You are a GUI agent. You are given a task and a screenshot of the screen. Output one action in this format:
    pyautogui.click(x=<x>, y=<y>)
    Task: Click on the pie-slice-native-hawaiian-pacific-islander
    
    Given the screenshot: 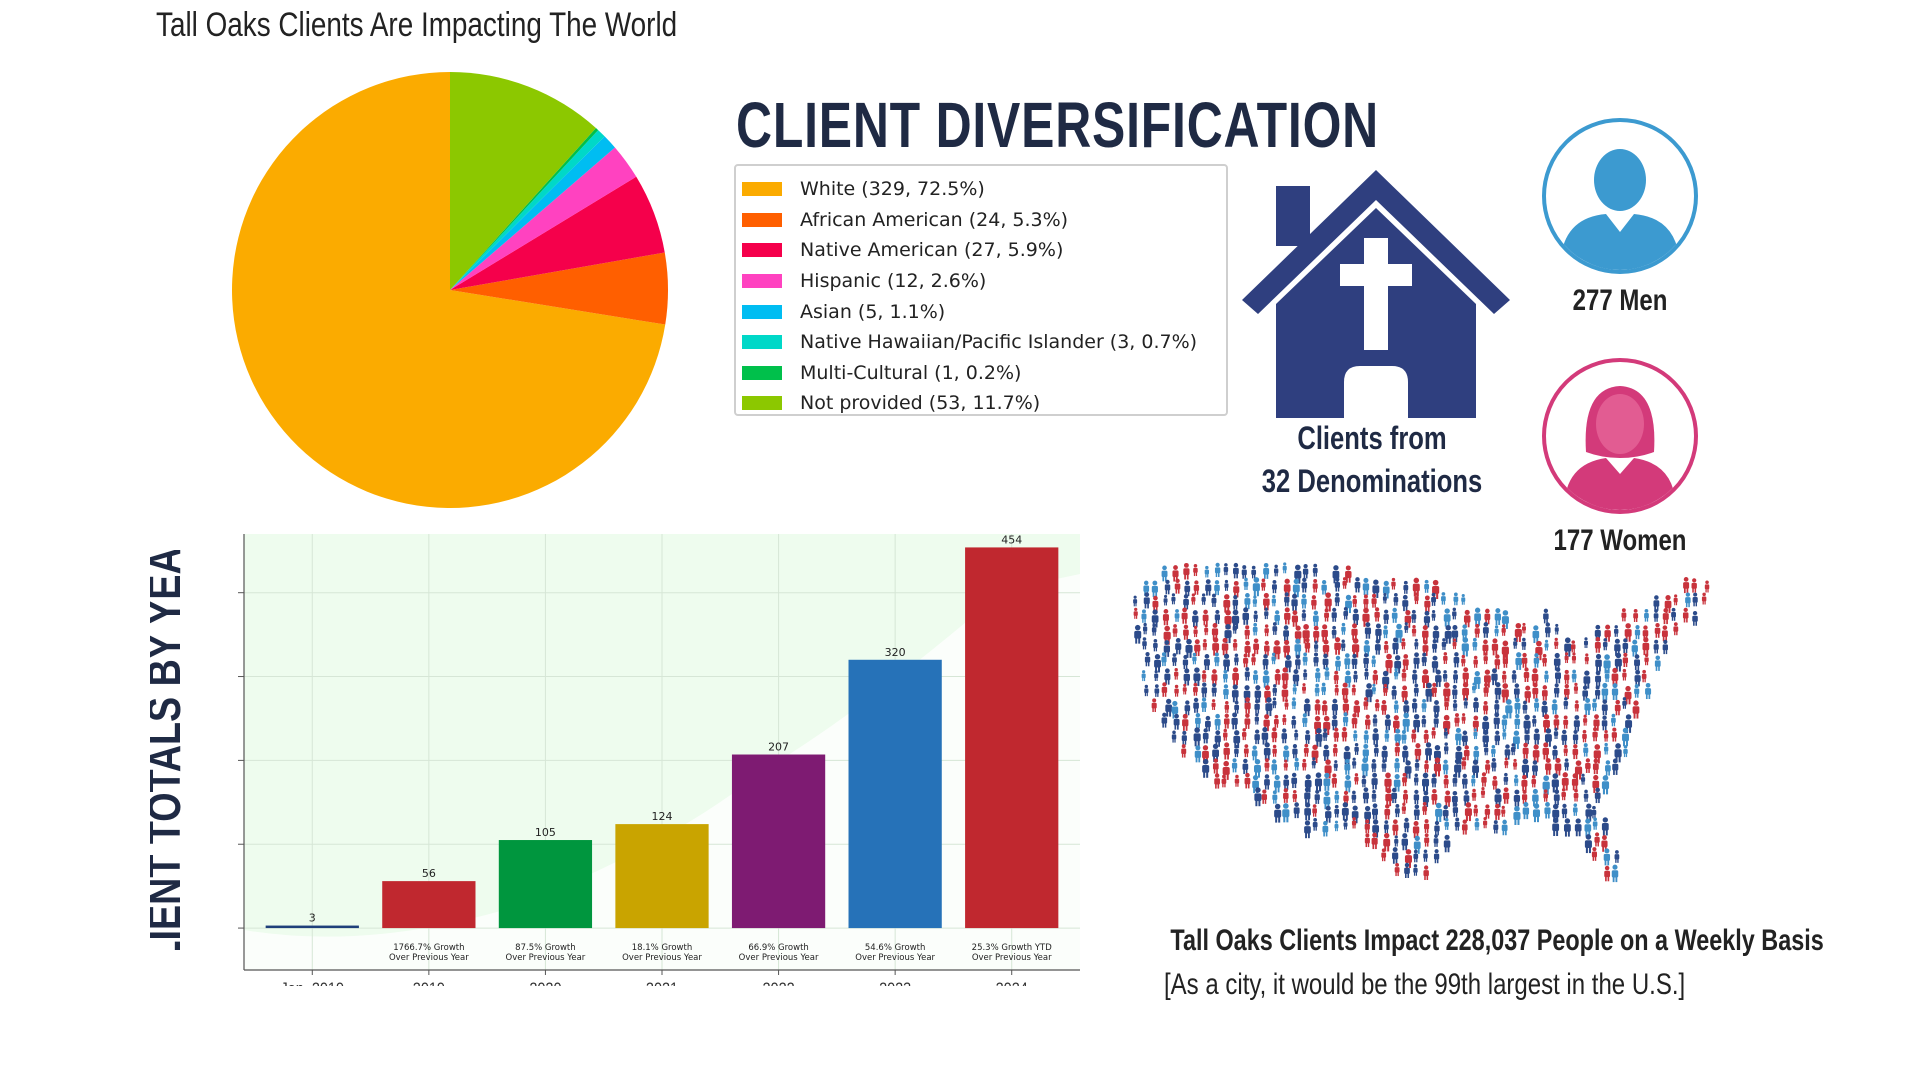 What is the action you would take?
    pyautogui.click(x=527, y=210)
    